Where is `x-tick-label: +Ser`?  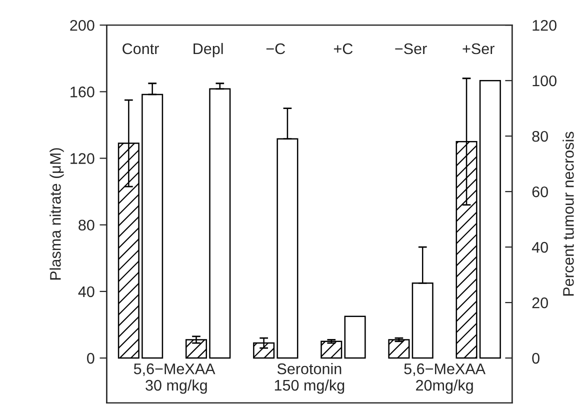 x-tick-label: +Ser is located at coordinates (478, 48).